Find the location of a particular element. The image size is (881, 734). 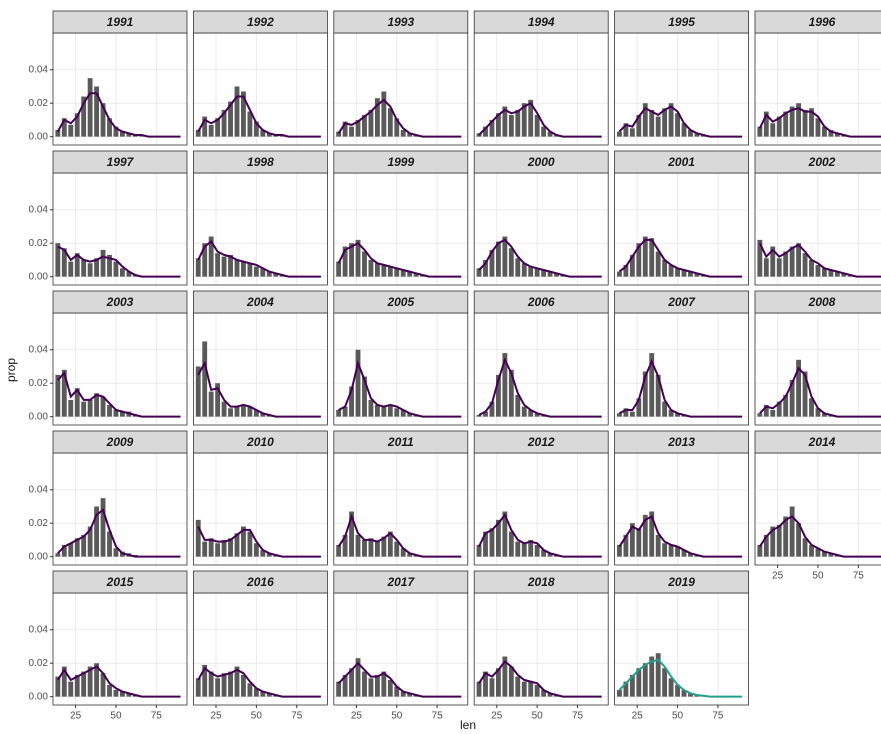

strip-title: 1999 is located at coordinates (400, 162).